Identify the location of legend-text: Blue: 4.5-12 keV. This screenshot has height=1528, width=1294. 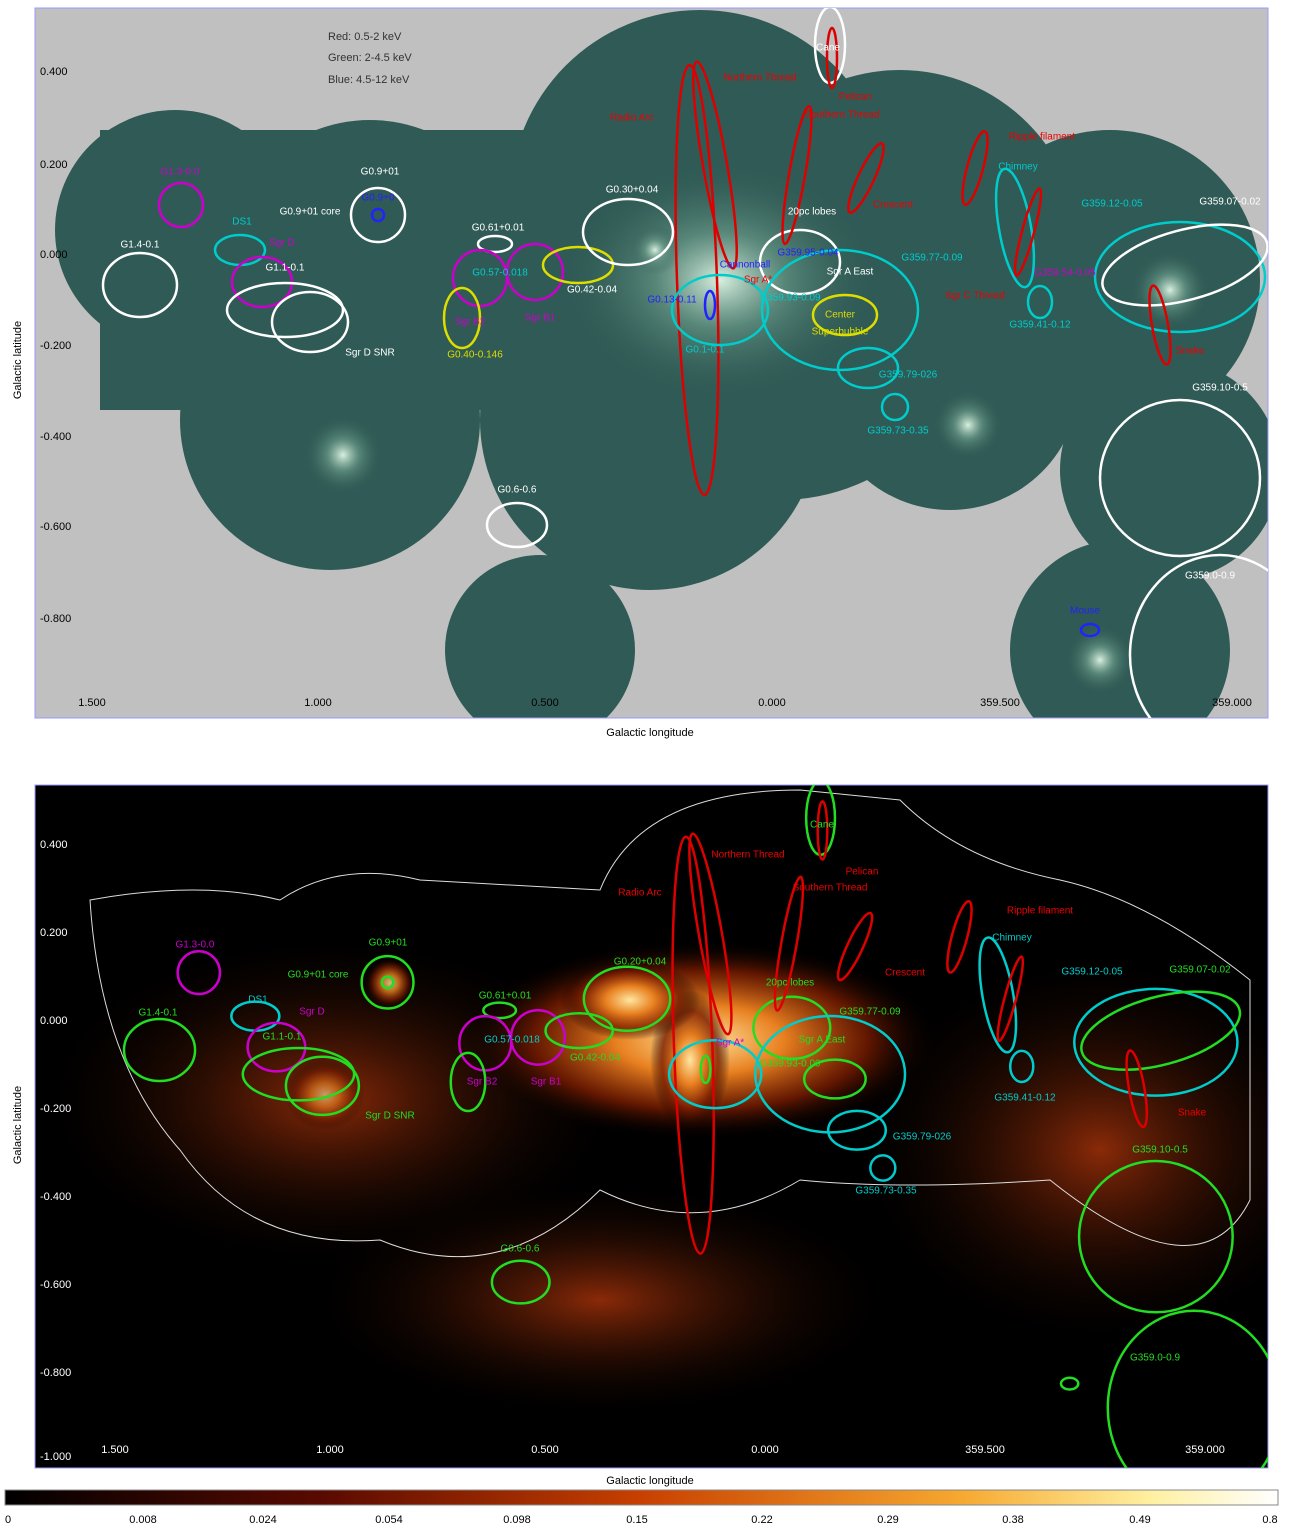
(369, 80).